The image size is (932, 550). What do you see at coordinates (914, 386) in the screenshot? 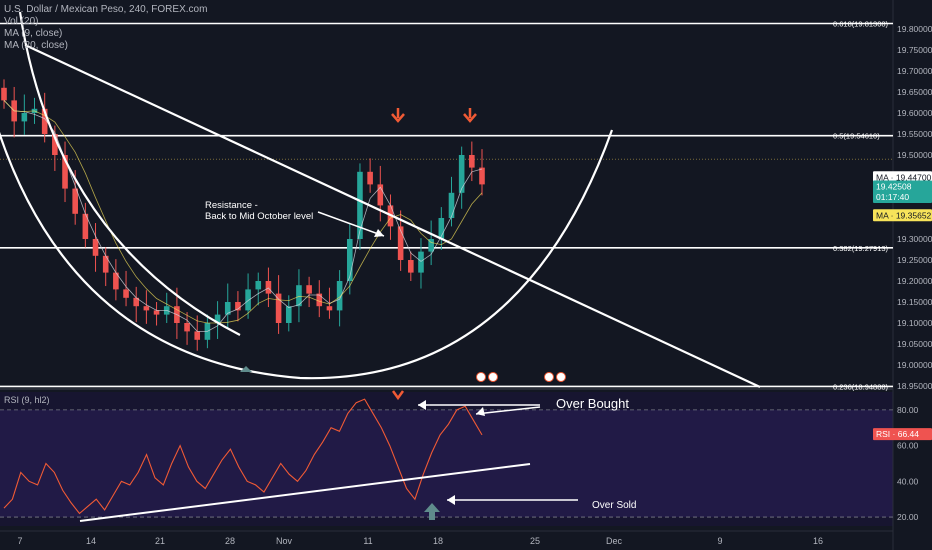
I see `price-tick-label: 18.95000` at bounding box center [914, 386].